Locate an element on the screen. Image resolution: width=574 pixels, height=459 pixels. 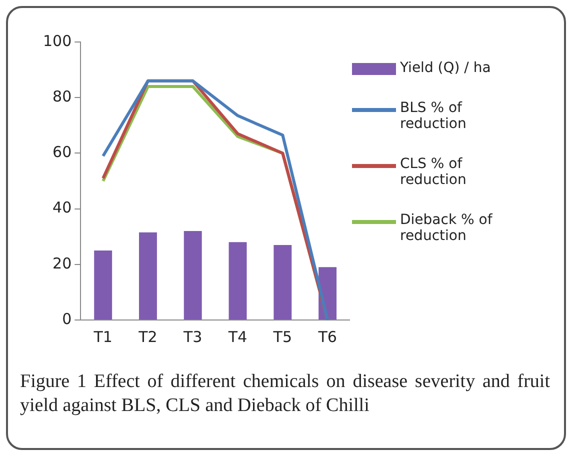
y-tick-label: 100 is located at coordinates (57, 41).